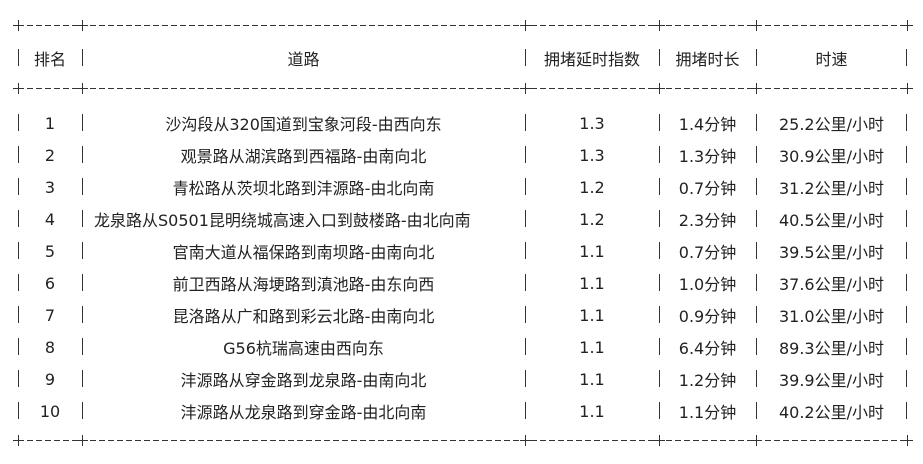 The height and width of the screenshot is (464, 923). What do you see at coordinates (303, 251) in the screenshot?
I see `cell-road: 官南大道从福保路到南坝路-由南向北` at bounding box center [303, 251].